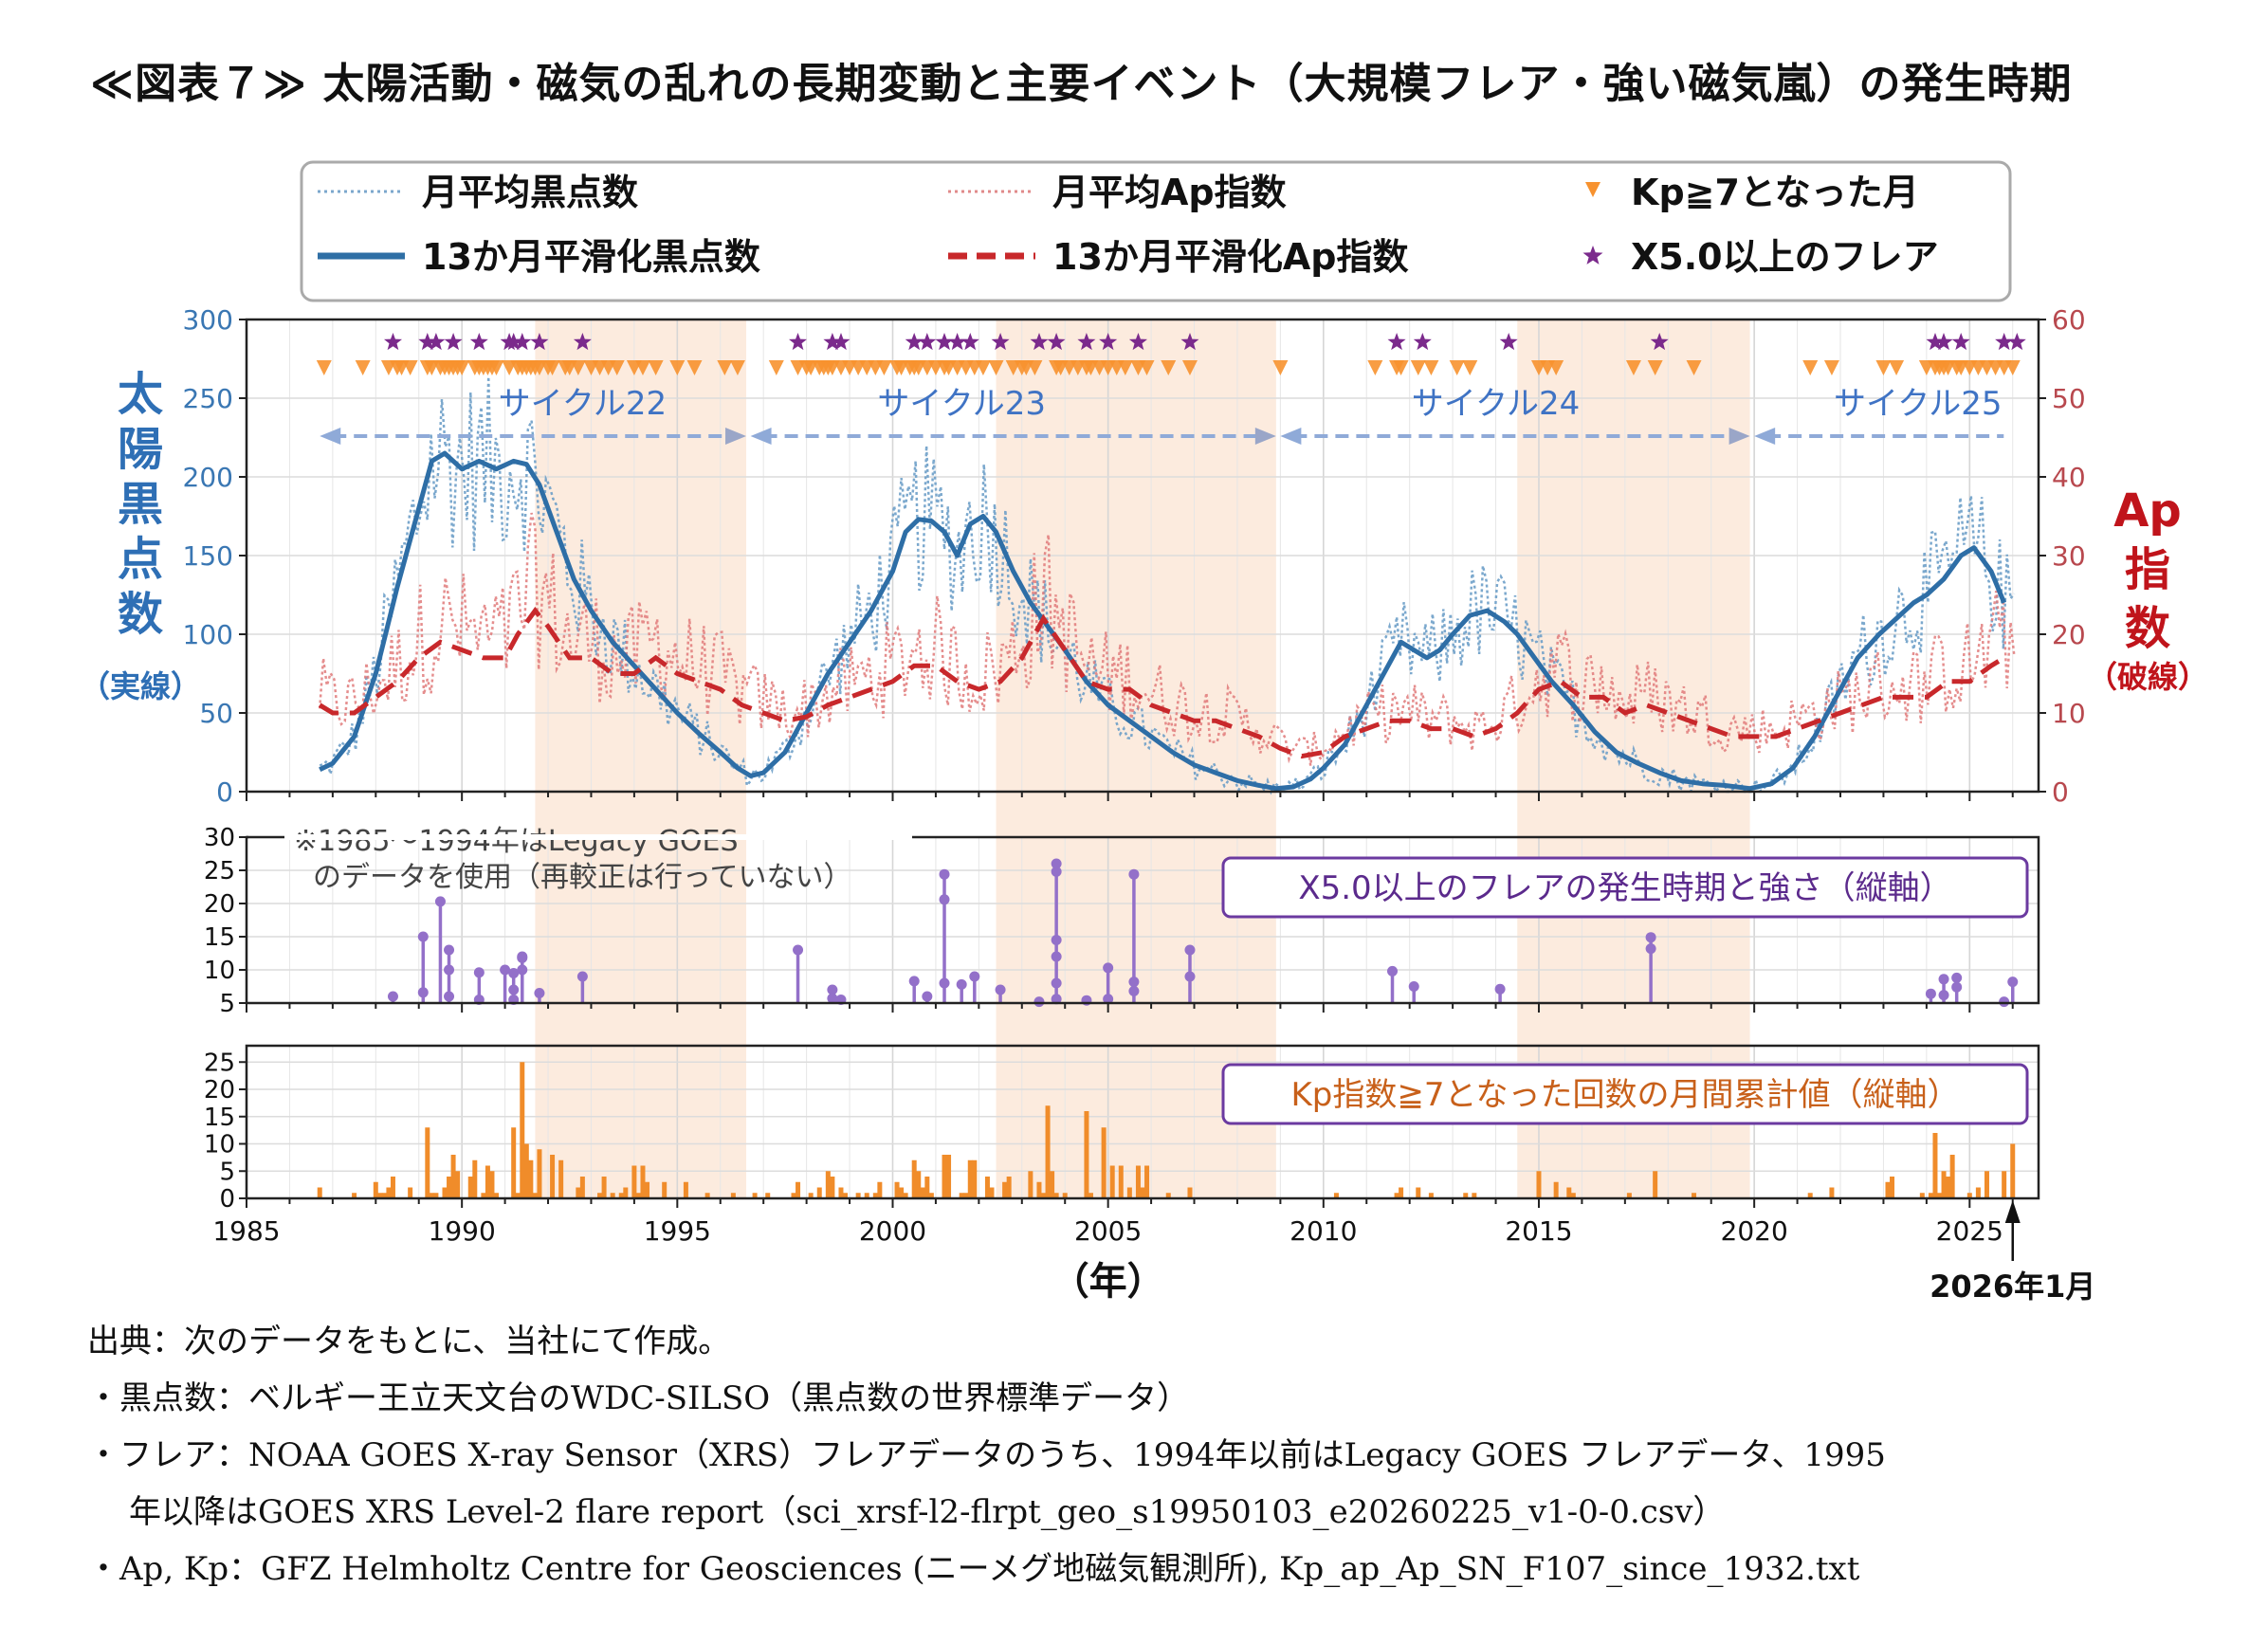 This screenshot has height=1643, width=2268. Describe the element at coordinates (141, 504) in the screenshot. I see `left-axis-title-char: 黒` at that location.